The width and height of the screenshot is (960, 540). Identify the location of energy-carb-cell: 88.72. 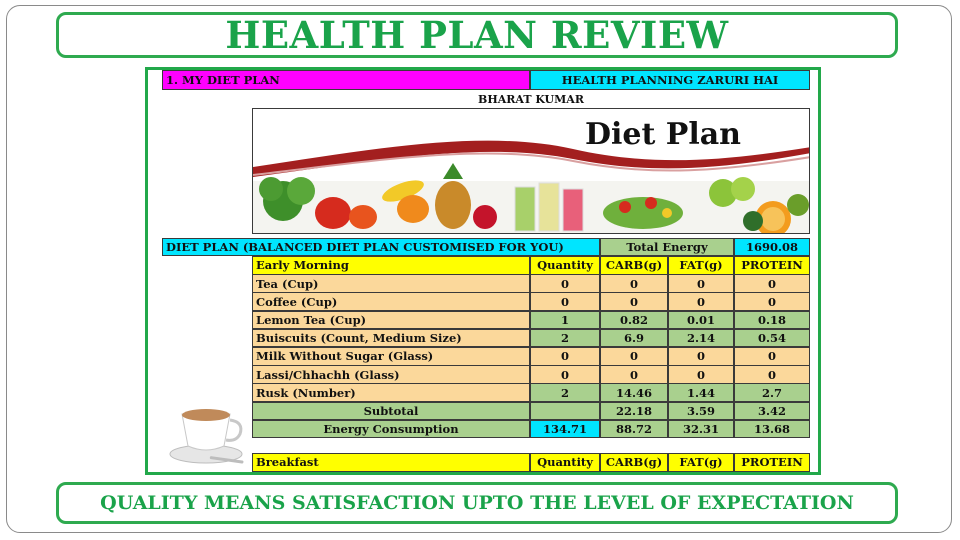
(634, 429).